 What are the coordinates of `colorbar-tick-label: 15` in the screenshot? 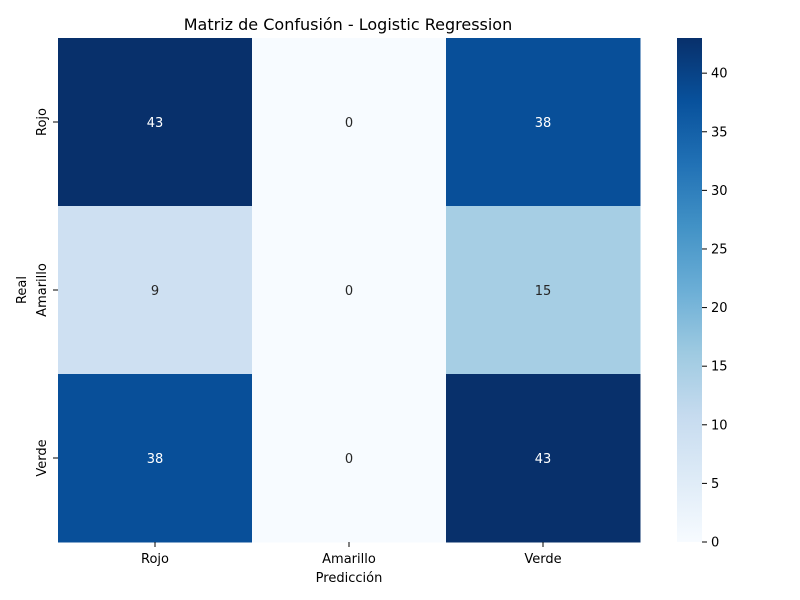 It's located at (719, 367).